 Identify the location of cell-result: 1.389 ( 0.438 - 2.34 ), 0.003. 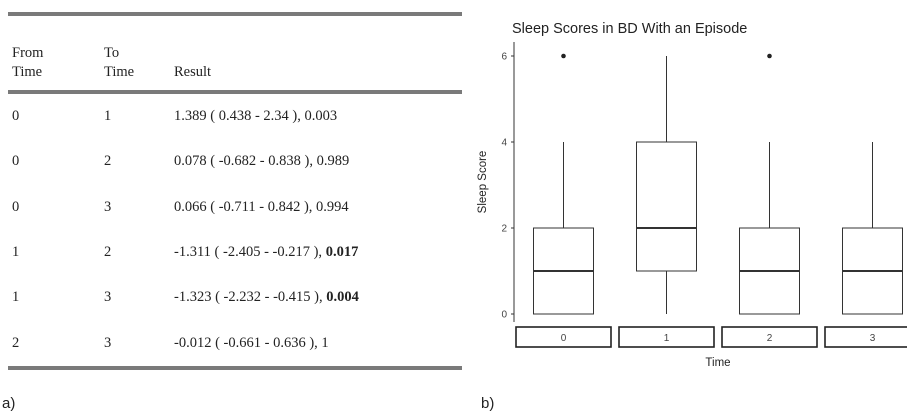
(316, 116).